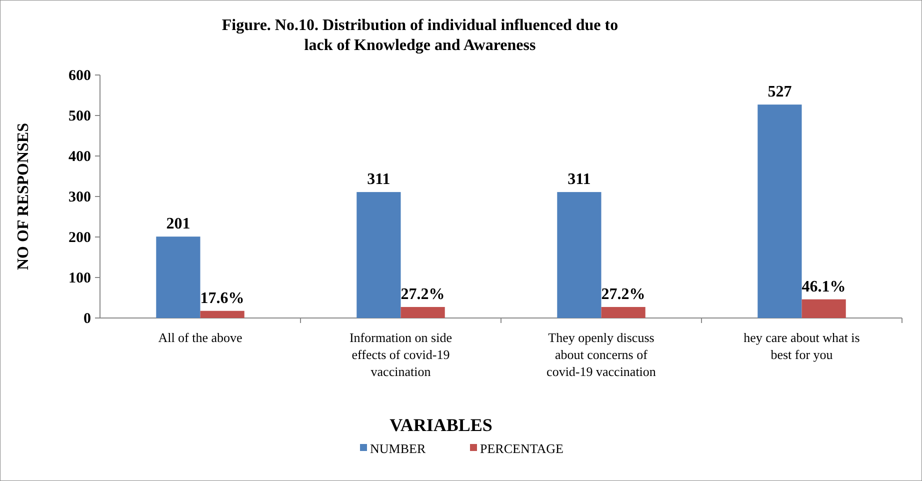 This screenshot has height=481, width=922. Describe the element at coordinates (79, 157) in the screenshot. I see `y-tick-label: 400` at that location.